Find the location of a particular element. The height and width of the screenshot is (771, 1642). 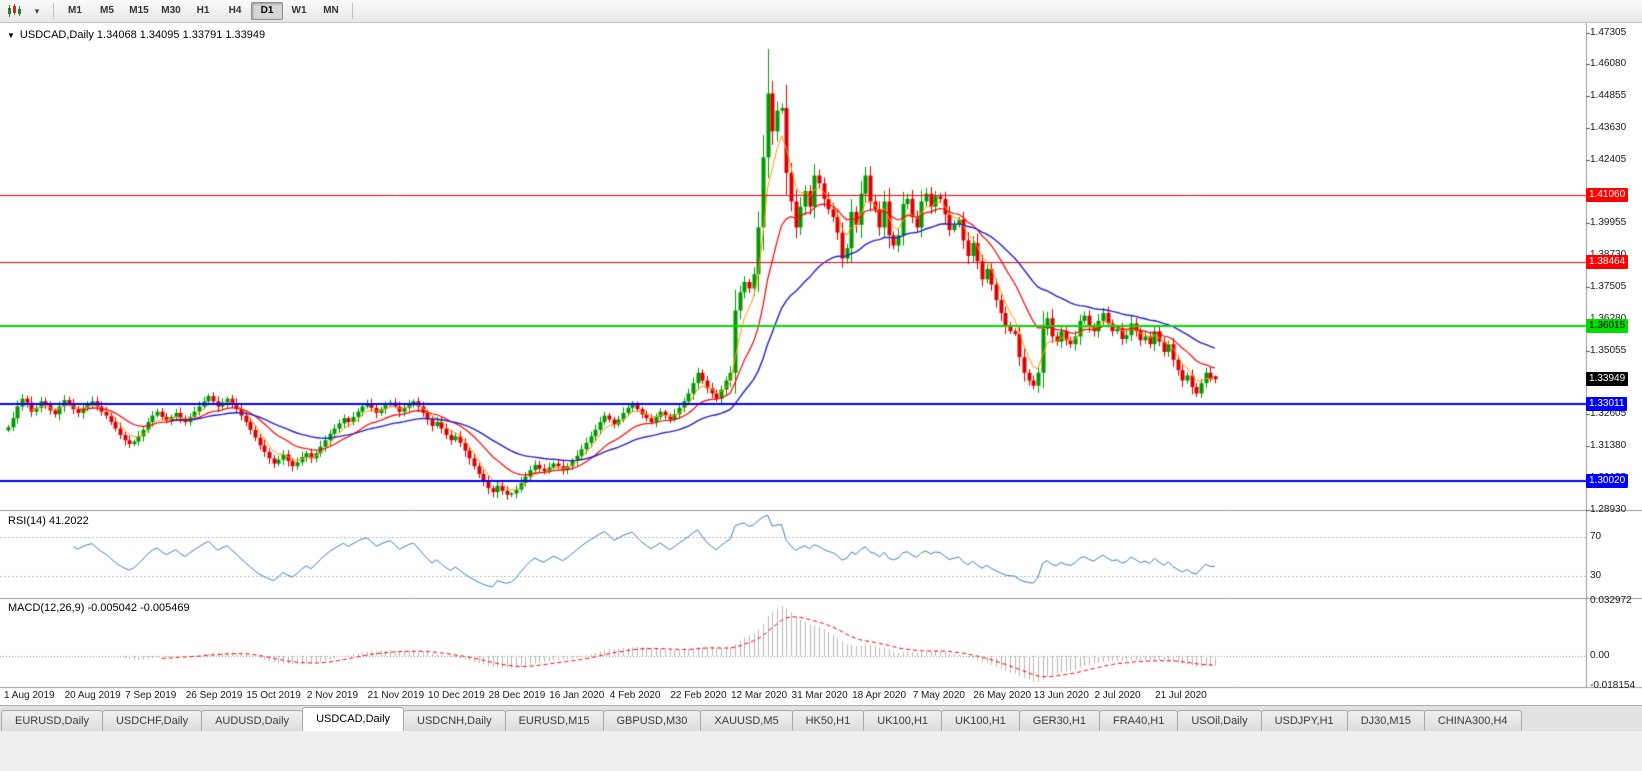

price-axis-tick: 1.43630 is located at coordinates (1608, 128).